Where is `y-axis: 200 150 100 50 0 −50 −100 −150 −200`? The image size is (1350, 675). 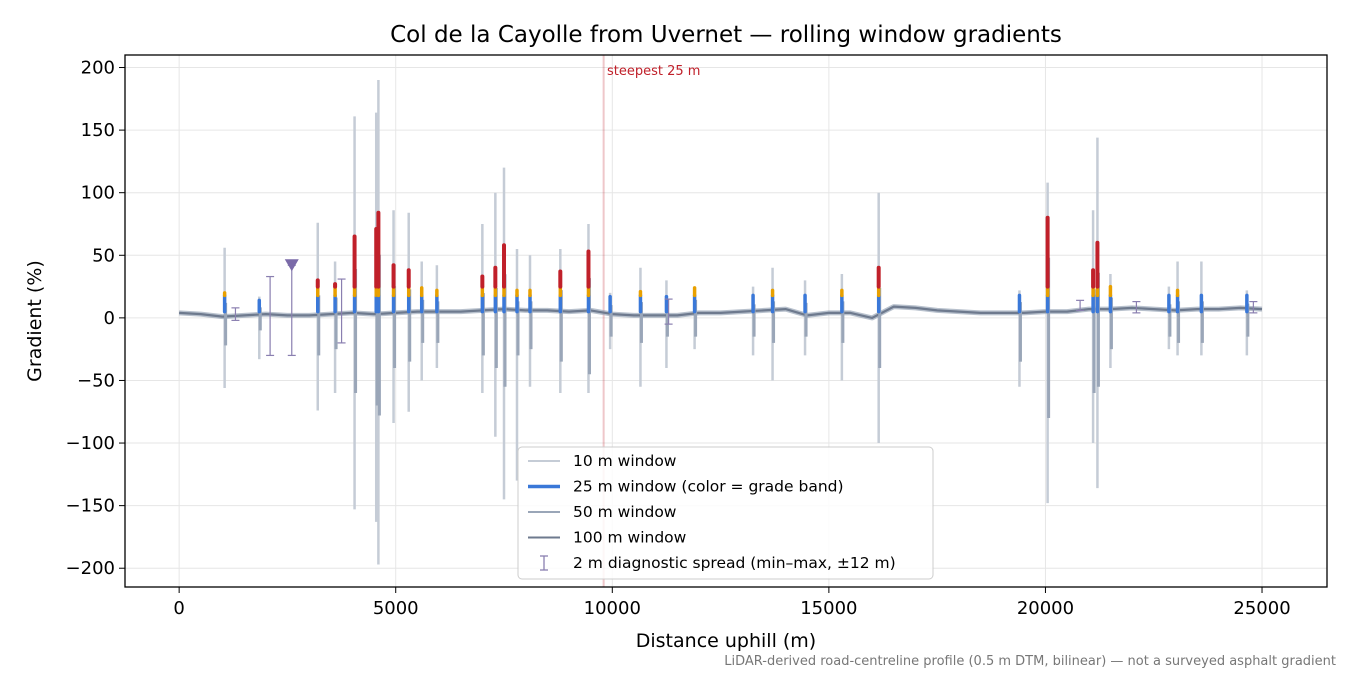 y-axis: 200 150 100 50 0 −50 −100 −150 −200 is located at coordinates (95, 318).